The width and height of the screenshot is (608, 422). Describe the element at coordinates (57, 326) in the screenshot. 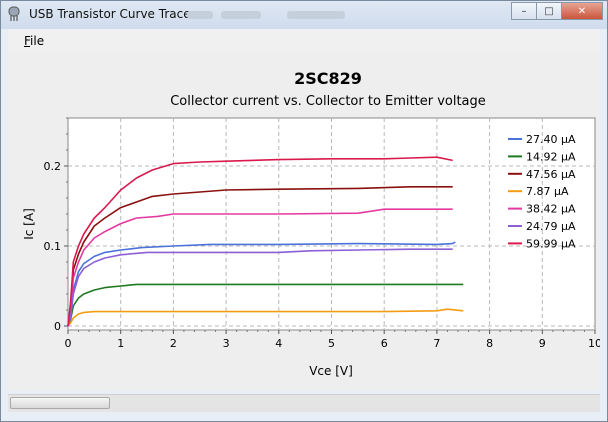

I see `y-tick-label: 0` at that location.